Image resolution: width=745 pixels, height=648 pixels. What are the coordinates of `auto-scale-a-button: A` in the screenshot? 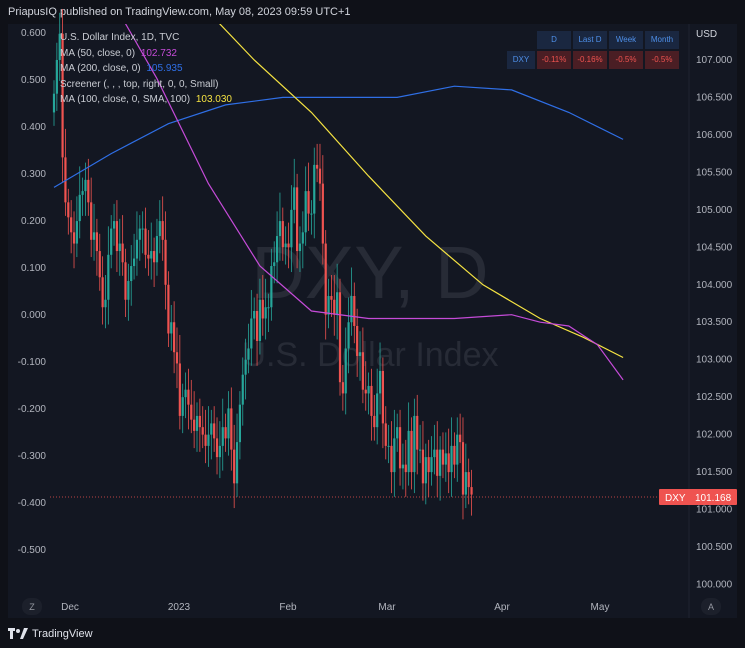 It's located at (711, 606).